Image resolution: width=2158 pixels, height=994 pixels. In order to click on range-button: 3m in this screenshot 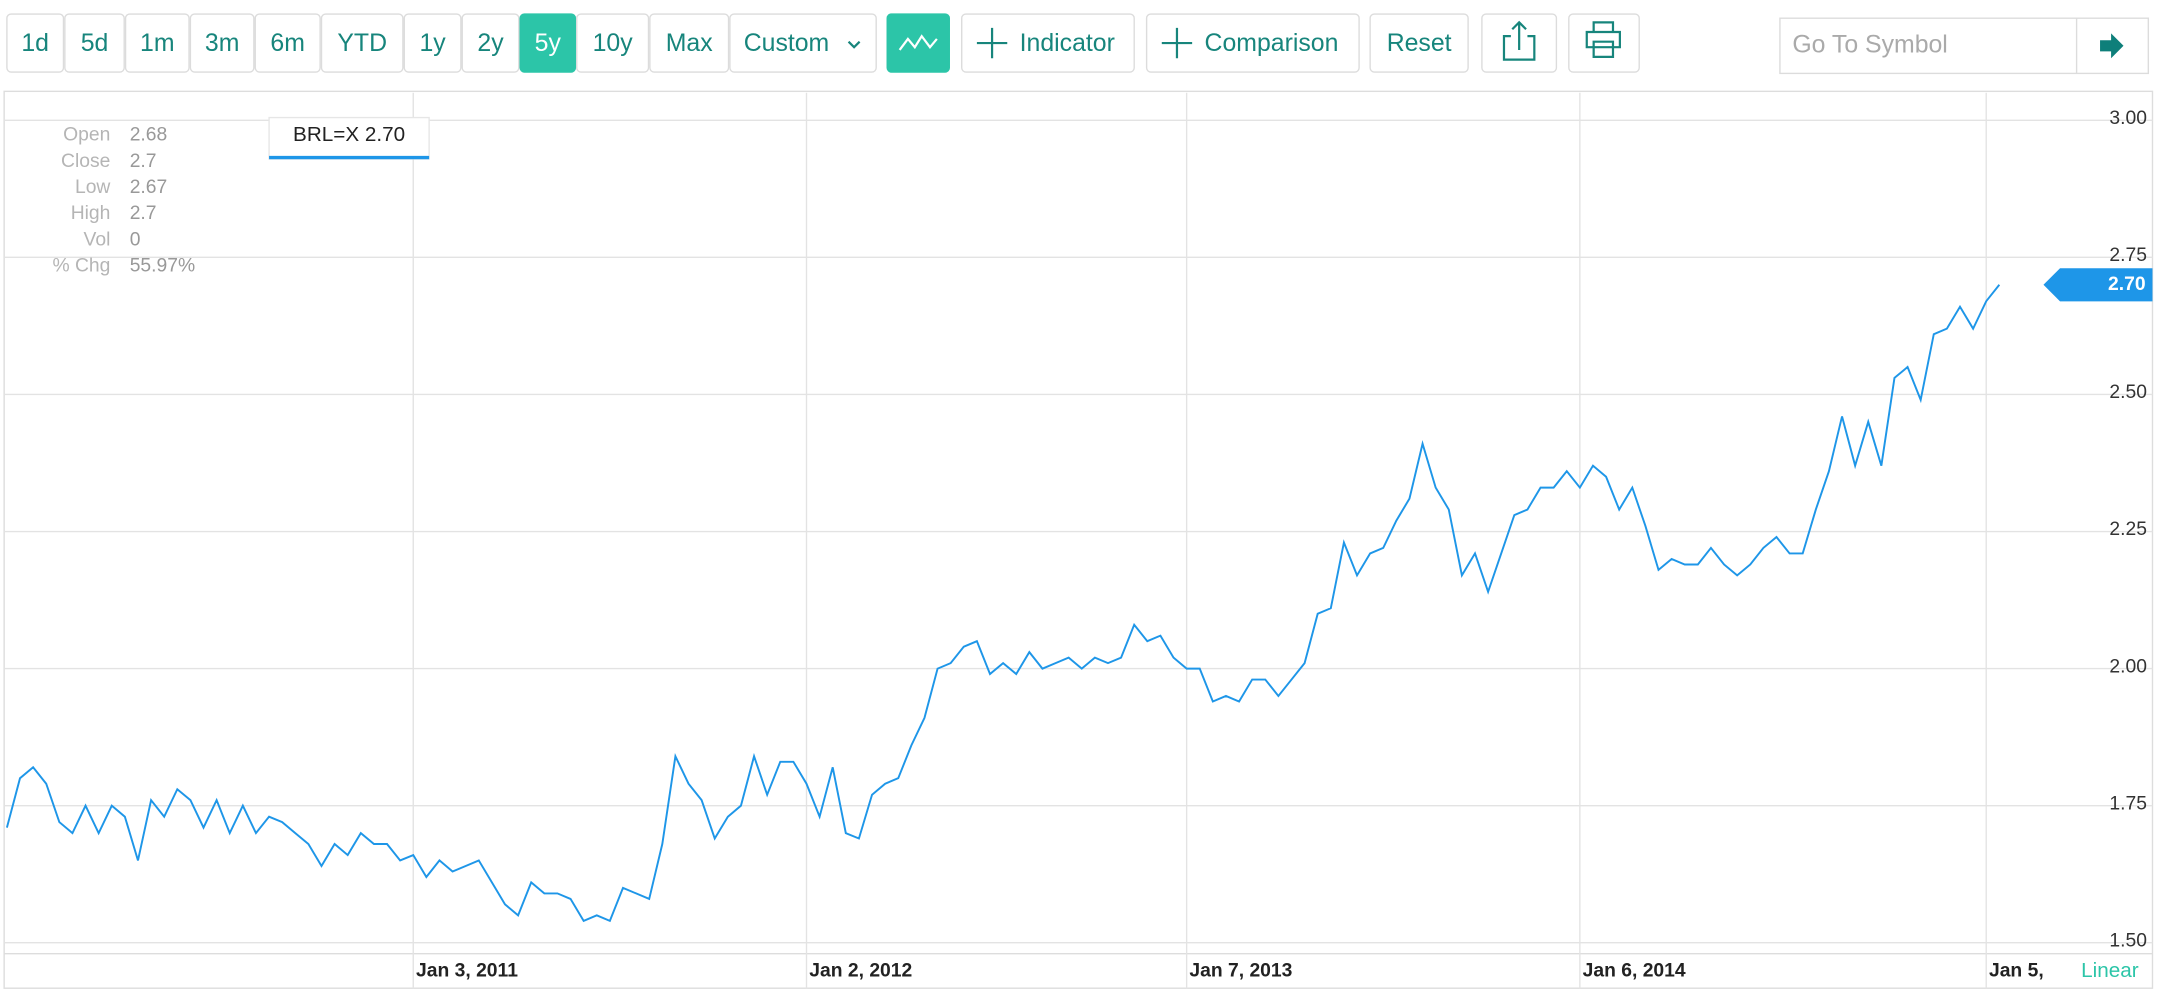, I will do `click(222, 43)`.